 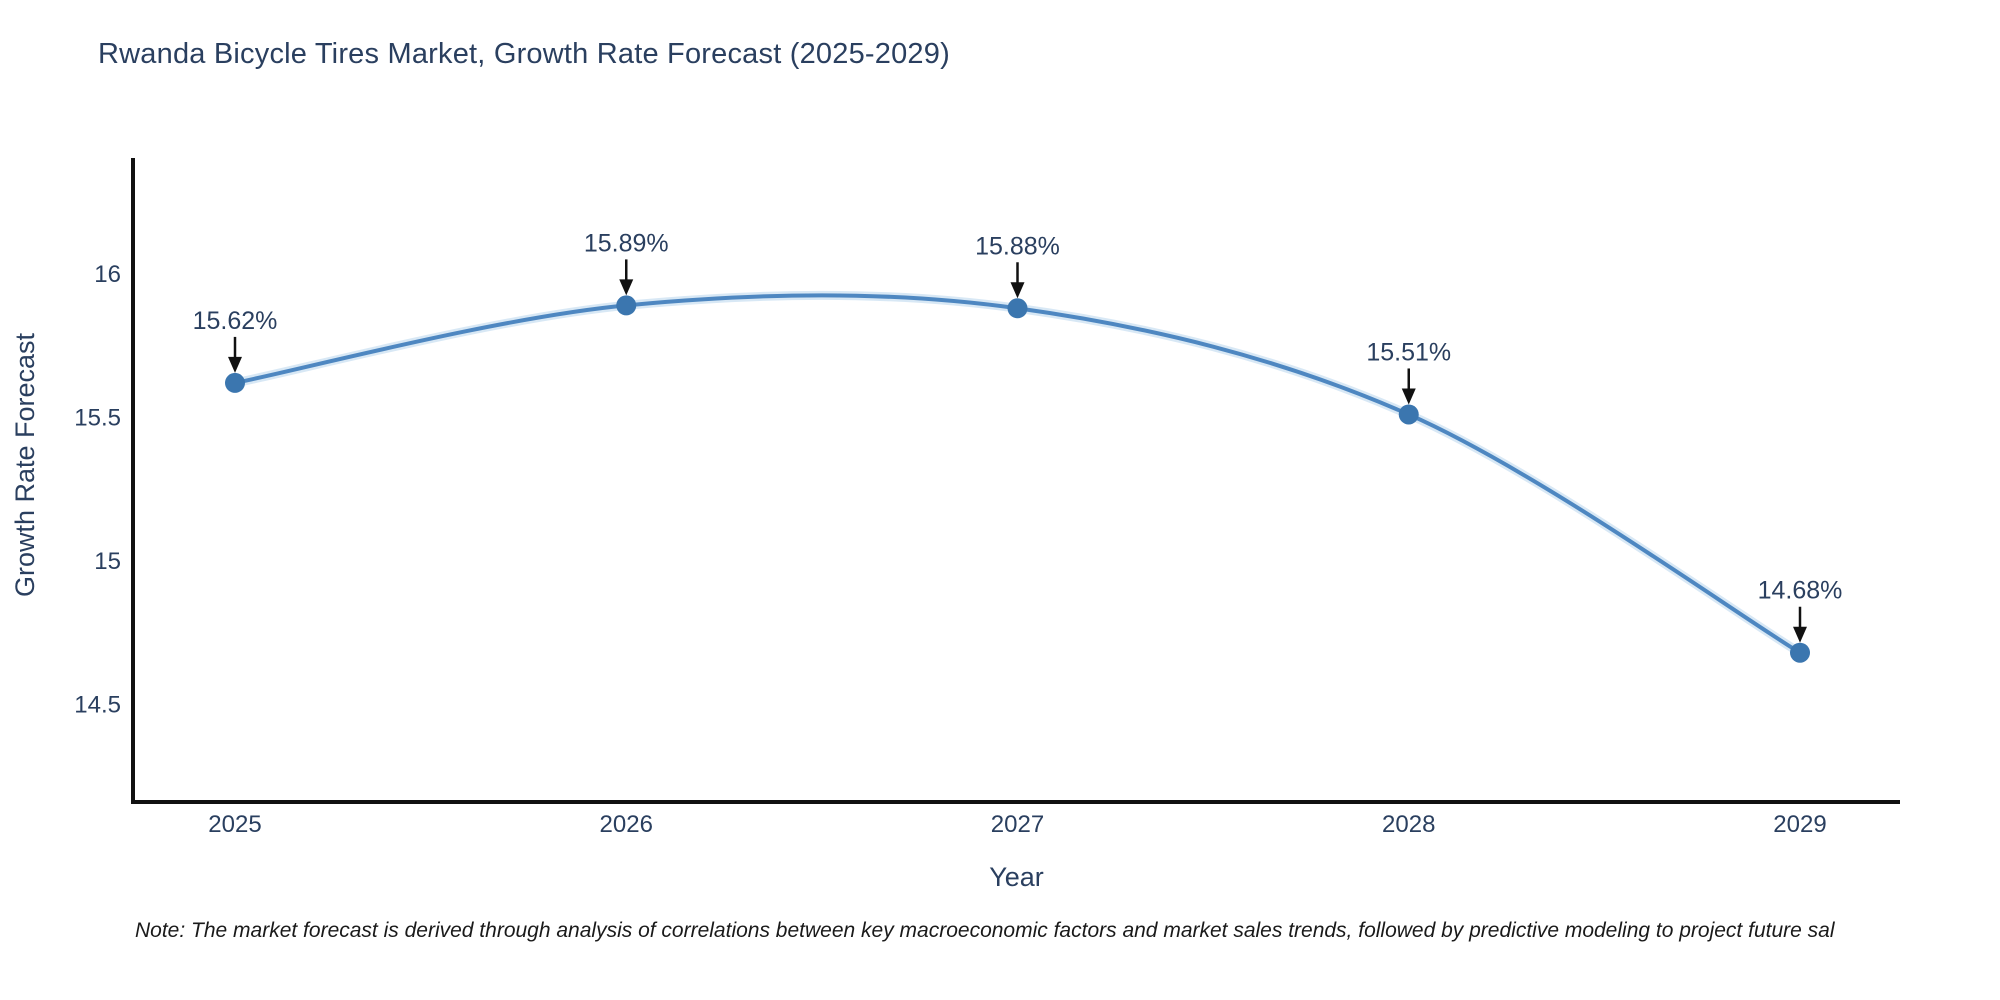 What do you see at coordinates (1800, 591) in the screenshot?
I see `data-point-label: 14.68%` at bounding box center [1800, 591].